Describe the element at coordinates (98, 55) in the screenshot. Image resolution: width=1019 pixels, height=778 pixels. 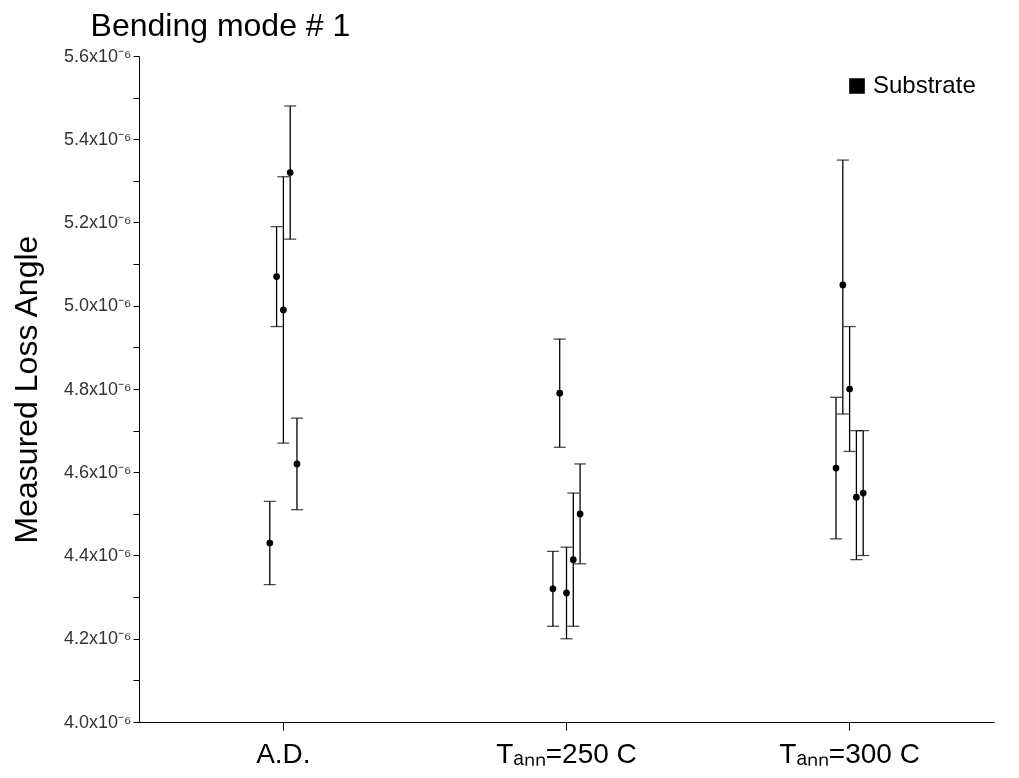
I see `y-tick-label: 5.6x10⁻⁶` at that location.